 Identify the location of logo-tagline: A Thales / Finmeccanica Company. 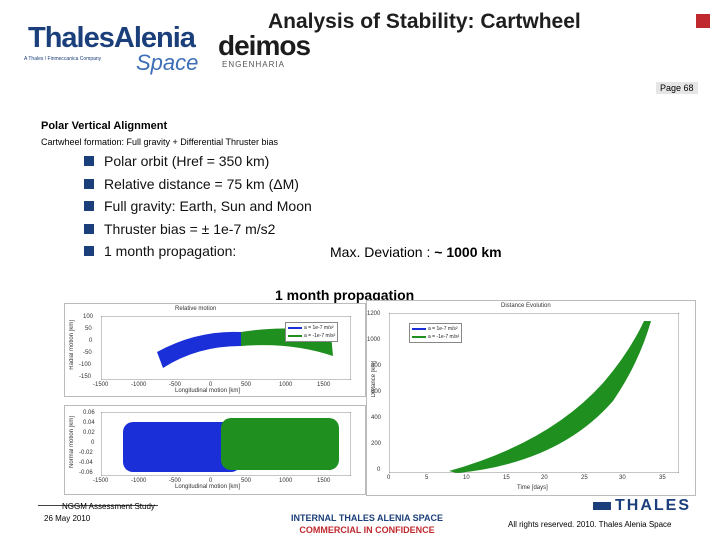
(63, 59).